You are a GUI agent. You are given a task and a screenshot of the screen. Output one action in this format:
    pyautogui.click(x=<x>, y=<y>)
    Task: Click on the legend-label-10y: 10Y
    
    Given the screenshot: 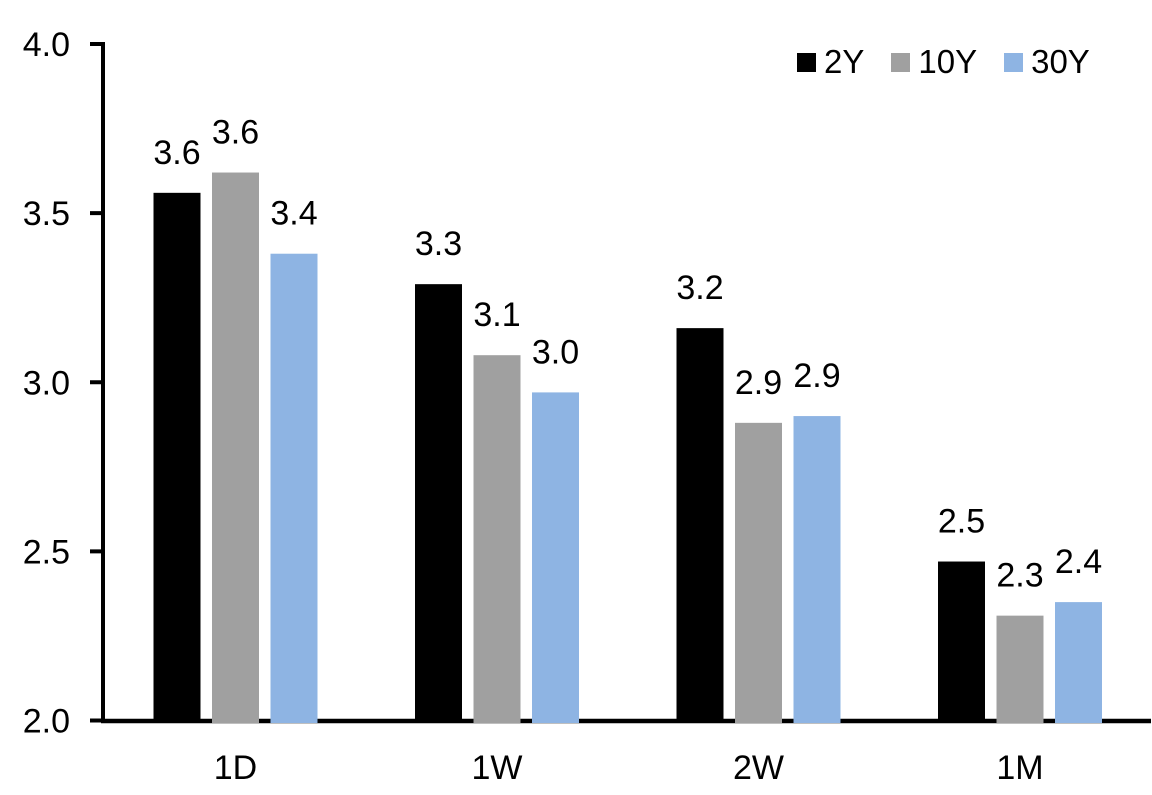 What is the action you would take?
    pyautogui.click(x=948, y=61)
    